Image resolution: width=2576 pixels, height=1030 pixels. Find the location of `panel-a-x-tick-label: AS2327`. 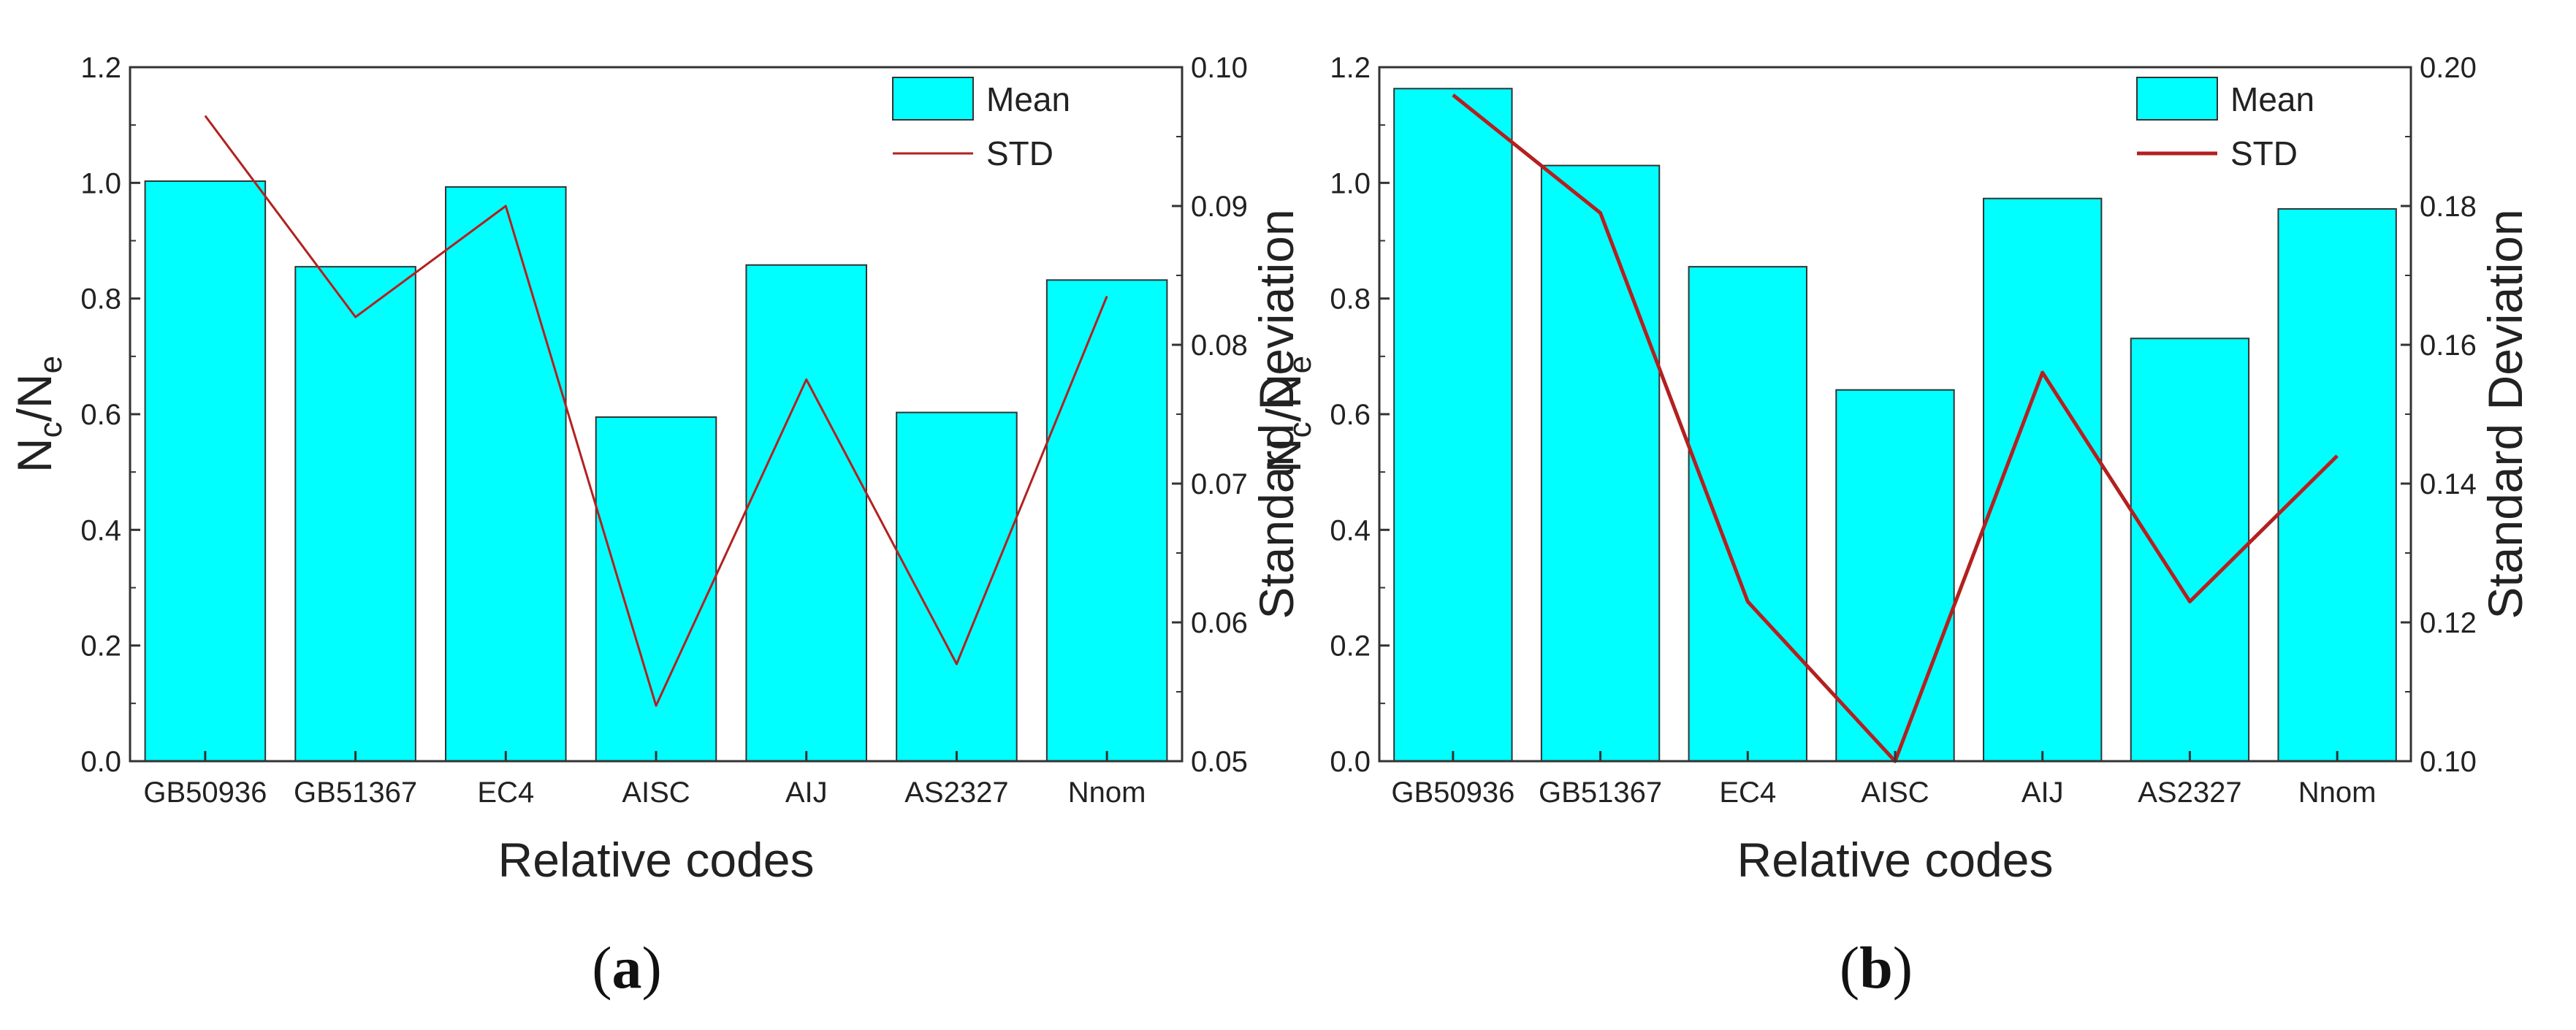

panel-a-x-tick-label: AS2327 is located at coordinates (956, 793).